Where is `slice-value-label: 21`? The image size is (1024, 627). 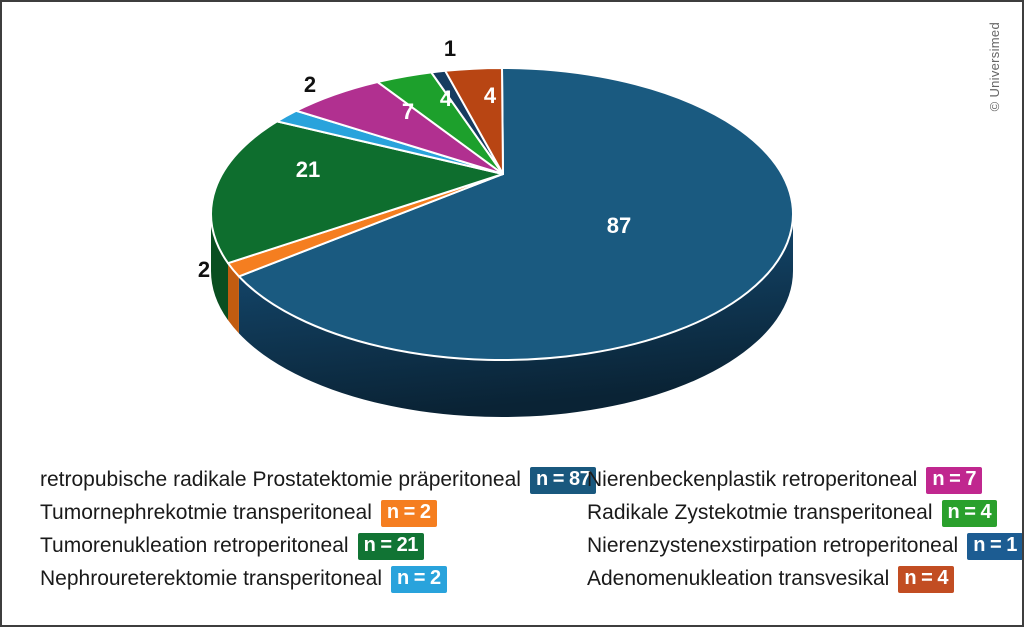
slice-value-label: 21 is located at coordinates (308, 169).